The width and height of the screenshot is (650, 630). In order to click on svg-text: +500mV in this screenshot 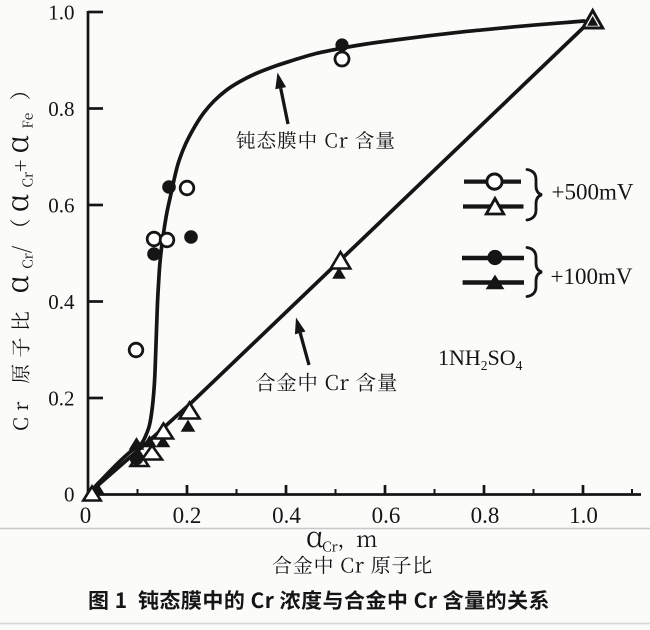, I will do `click(593, 192)`.